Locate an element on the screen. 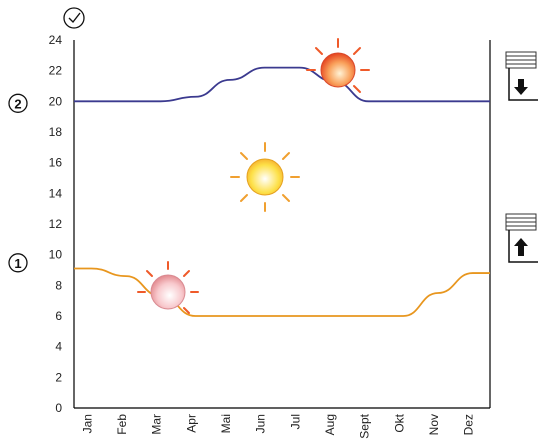 This screenshot has width=541, height=443. marker-label: 2 is located at coordinates (17, 103).